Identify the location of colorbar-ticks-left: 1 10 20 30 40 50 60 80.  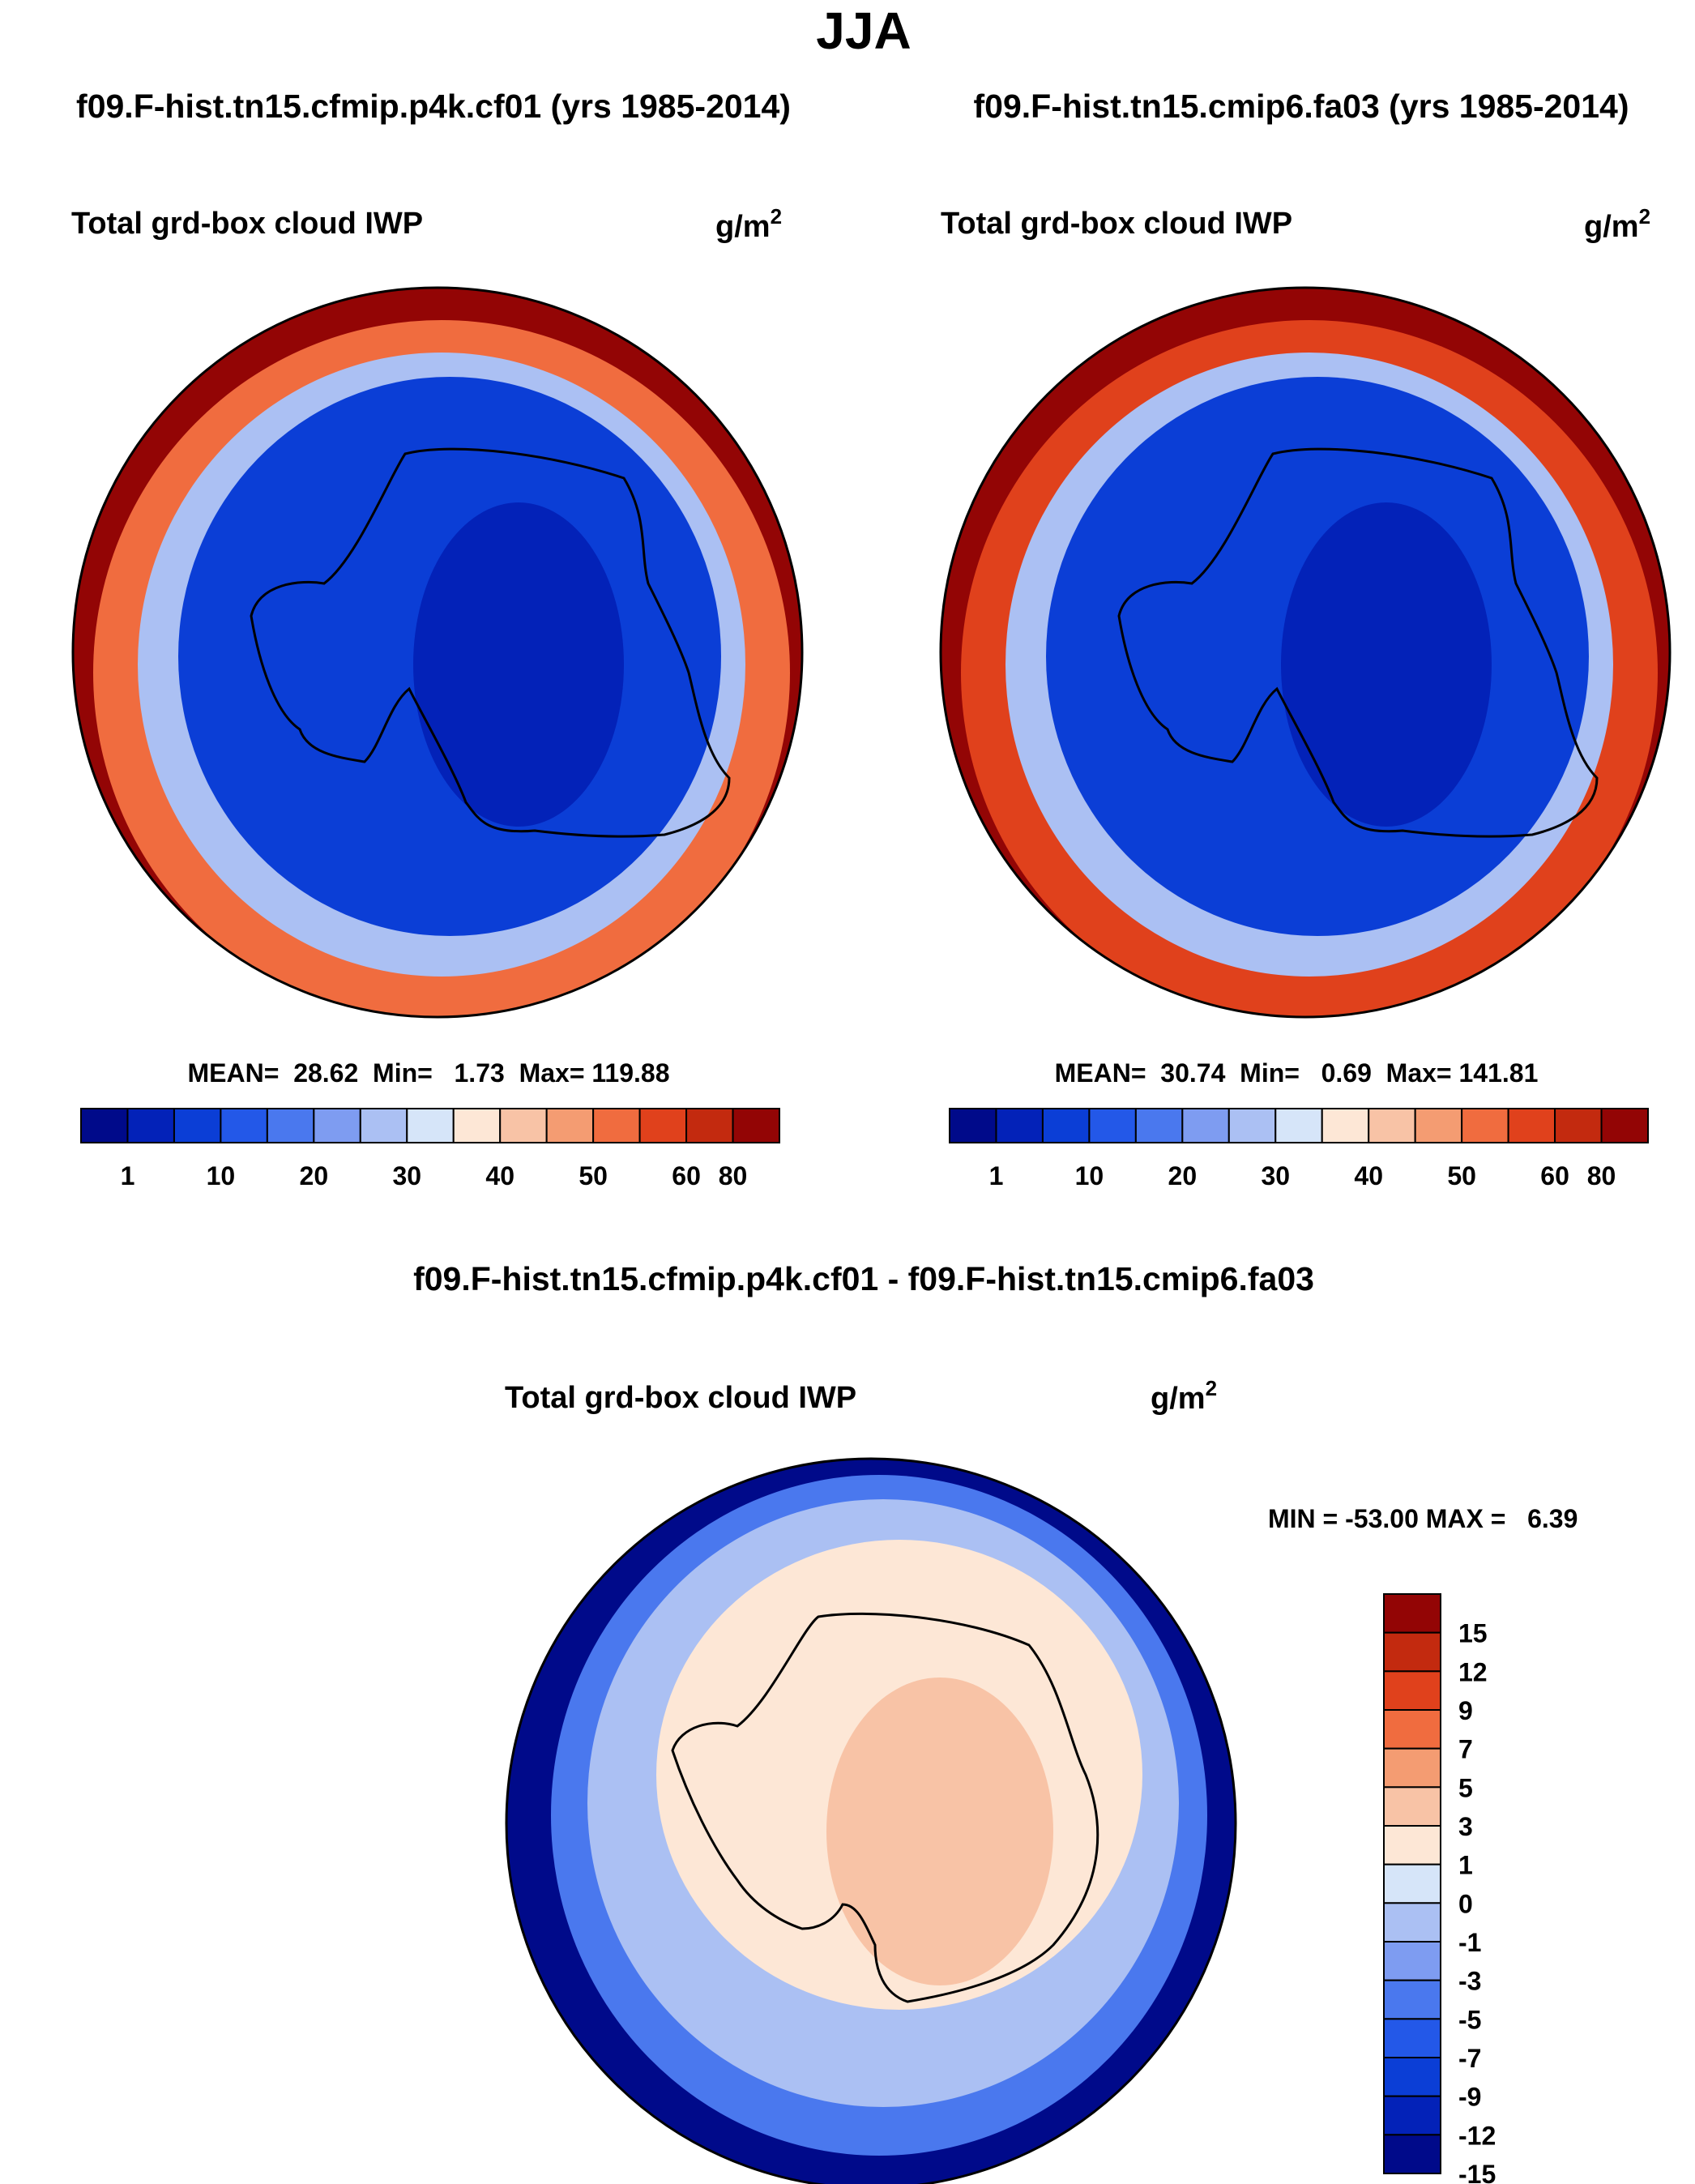
(435, 1176).